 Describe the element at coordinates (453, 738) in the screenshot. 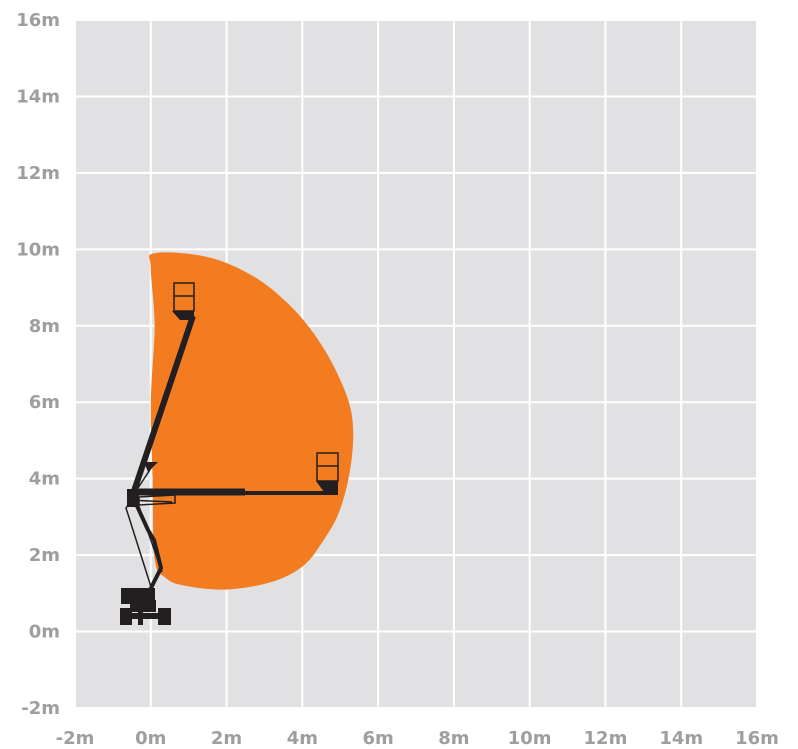

I see `x-tick-label: 8m` at that location.